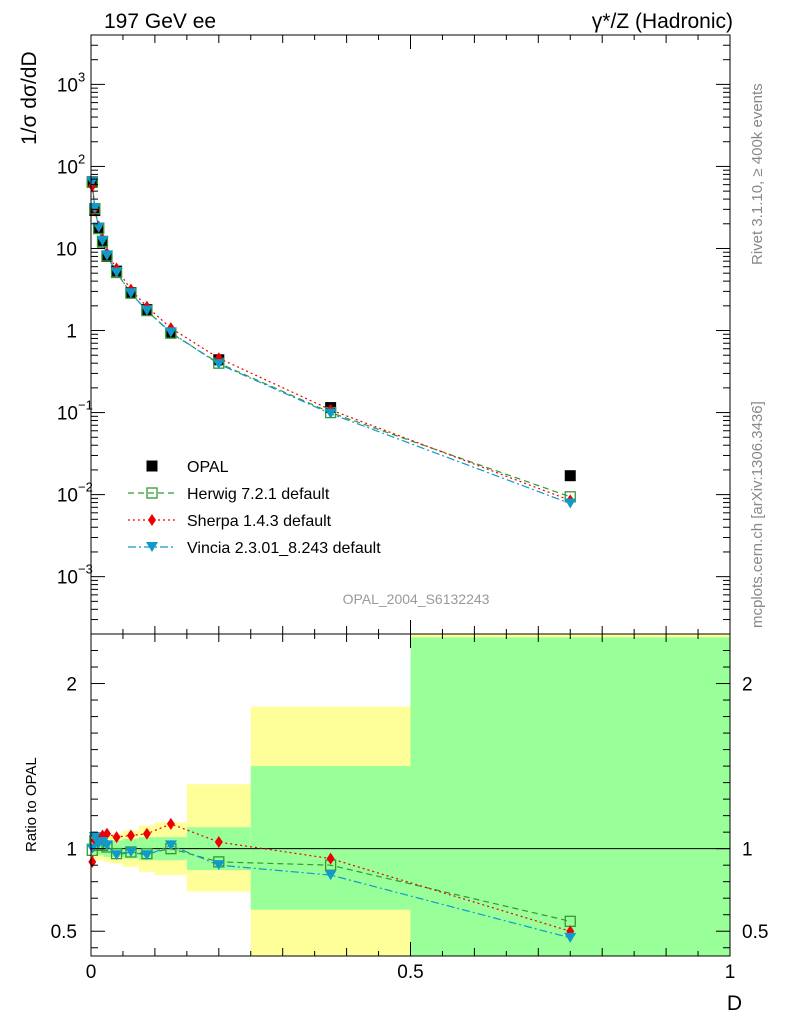  What do you see at coordinates (81, 76) in the screenshot?
I see `main-y-tick-exponent: 3` at bounding box center [81, 76].